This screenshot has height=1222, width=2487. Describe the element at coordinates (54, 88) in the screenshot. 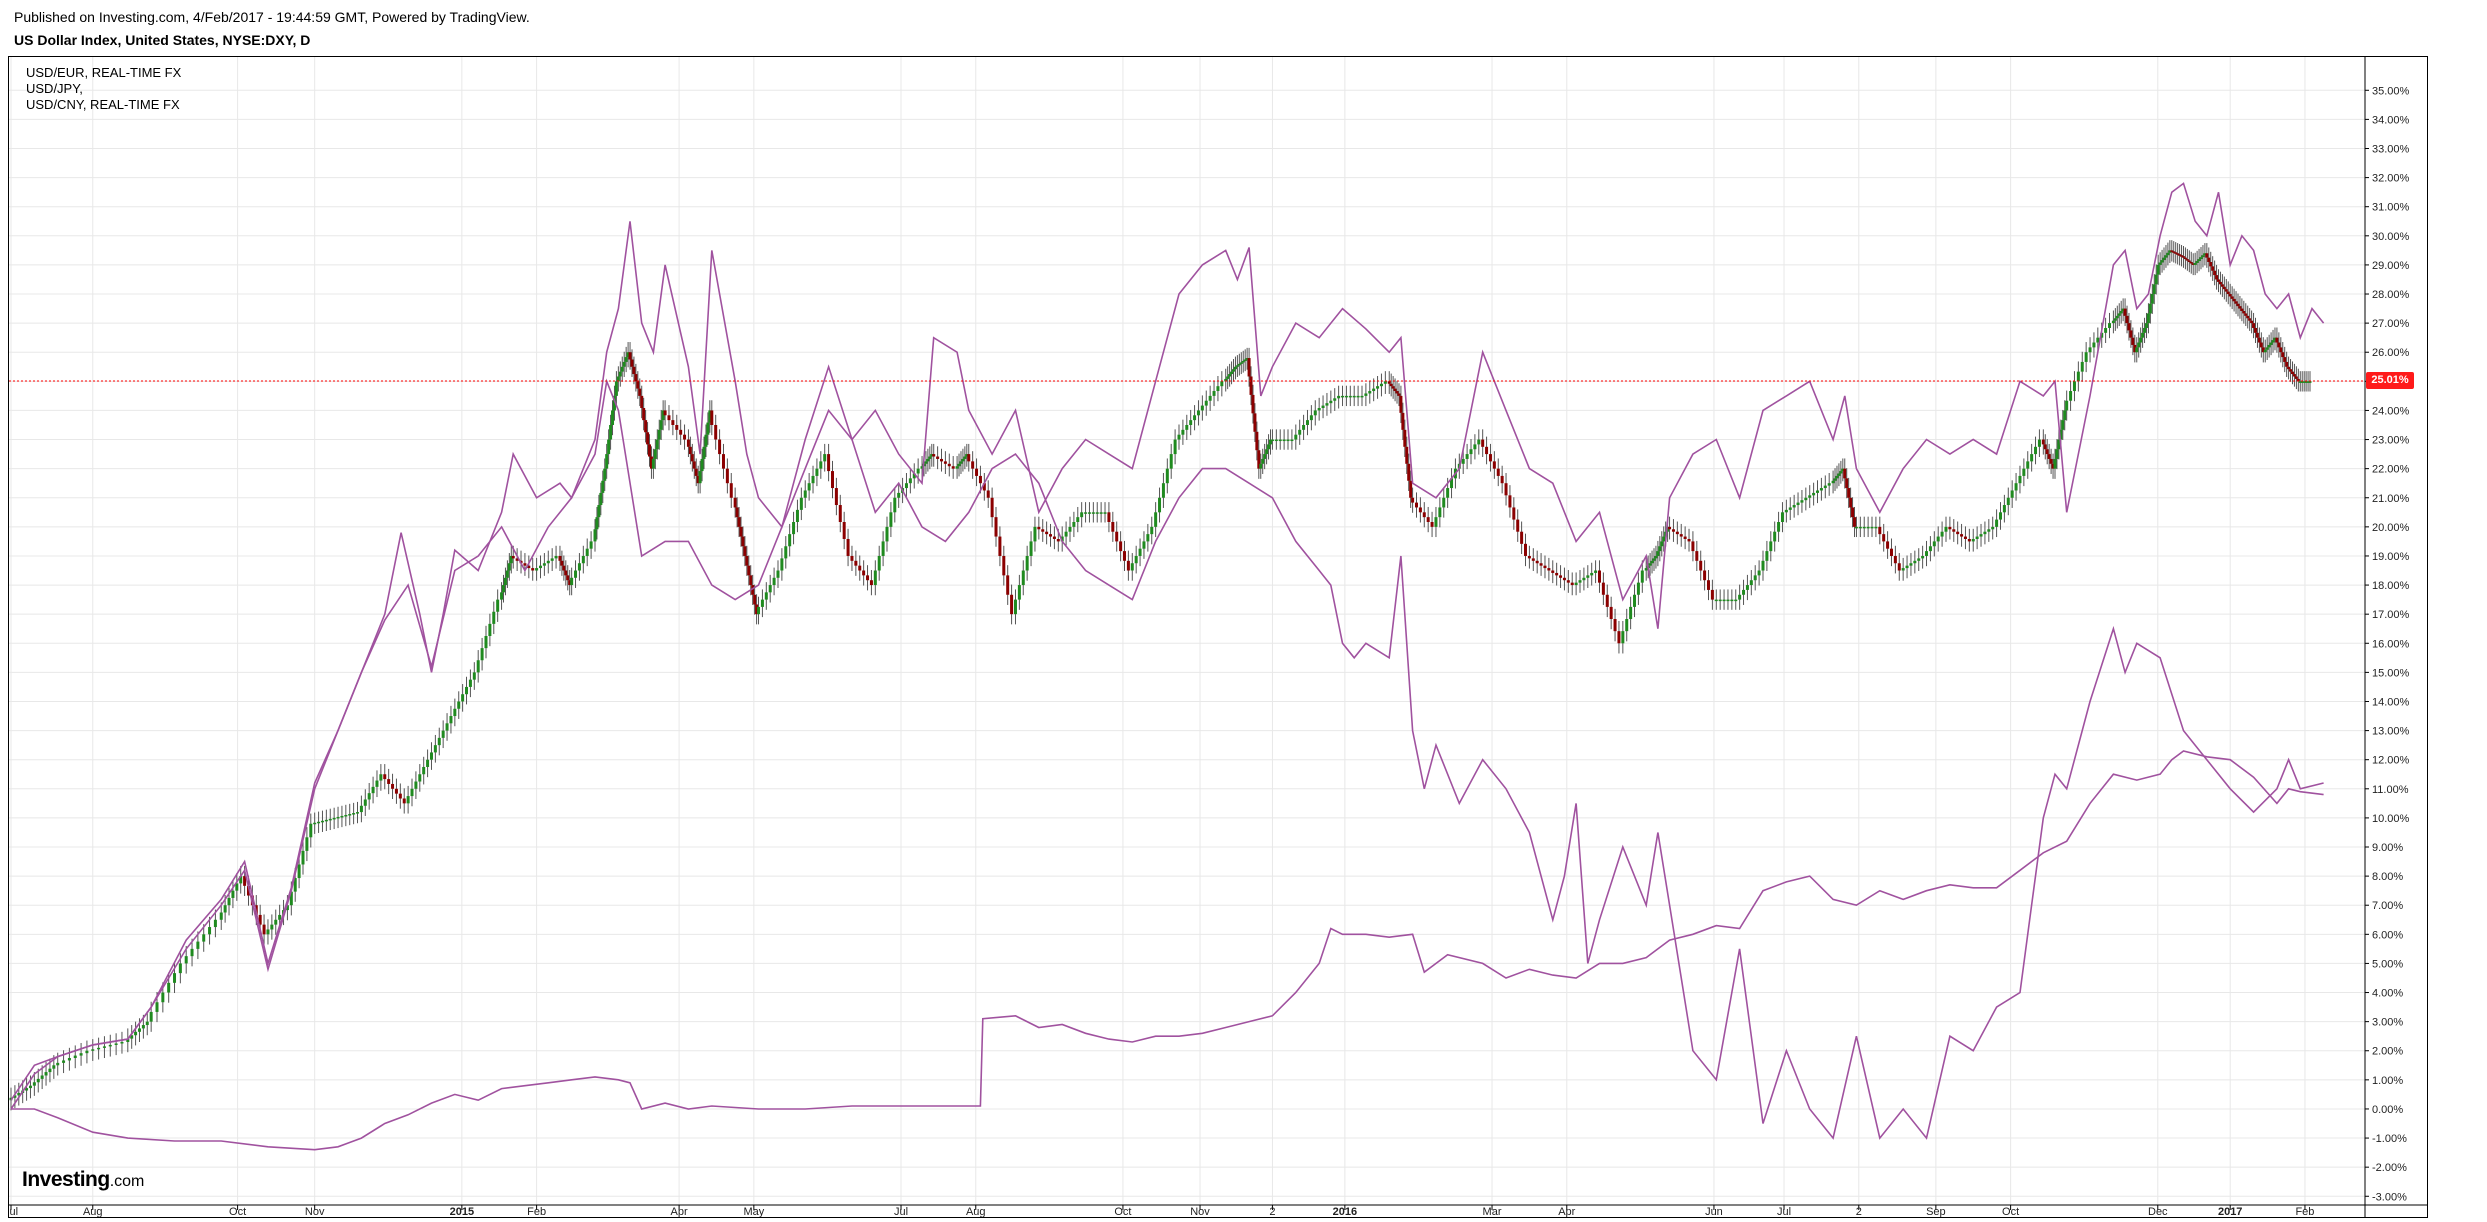

I see `legend-entry-usd-jpy: USD/JPY,` at that location.